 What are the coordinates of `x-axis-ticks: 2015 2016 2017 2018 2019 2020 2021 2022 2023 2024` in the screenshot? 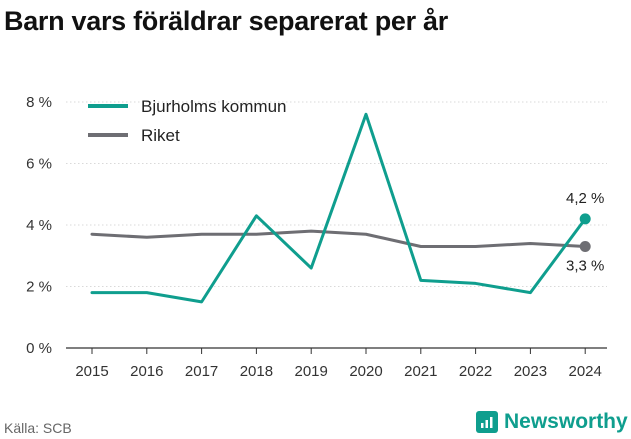 It's located at (338, 364).